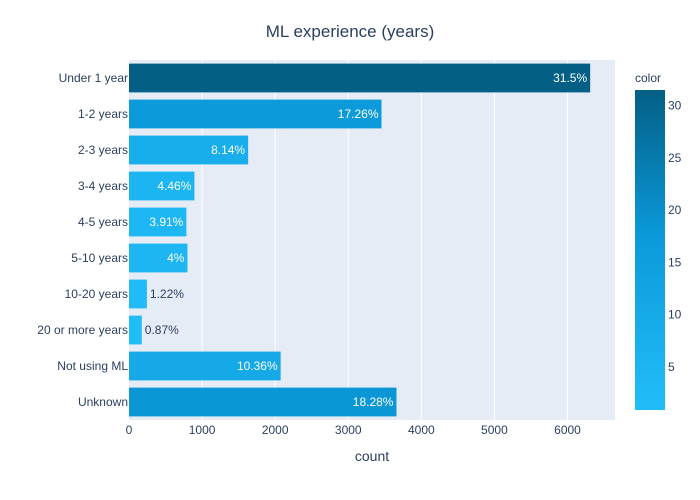 The height and width of the screenshot is (500, 700). Describe the element at coordinates (92, 366) in the screenshot. I see `y-tick-label: Not using ML` at that location.